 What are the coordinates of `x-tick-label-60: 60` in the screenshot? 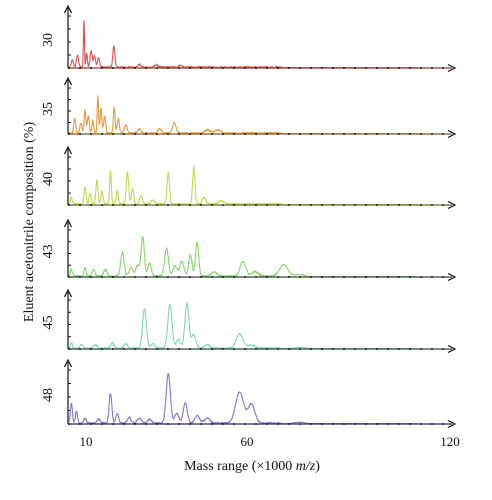 It's located at (247, 441).